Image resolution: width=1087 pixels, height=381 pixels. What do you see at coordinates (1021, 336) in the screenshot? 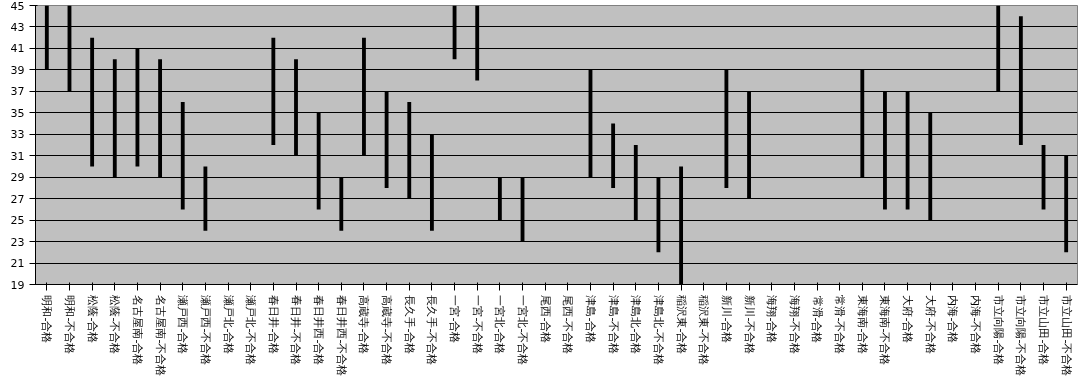
I see `x-tick-label: 市立向陽-不合格` at bounding box center [1021, 336].